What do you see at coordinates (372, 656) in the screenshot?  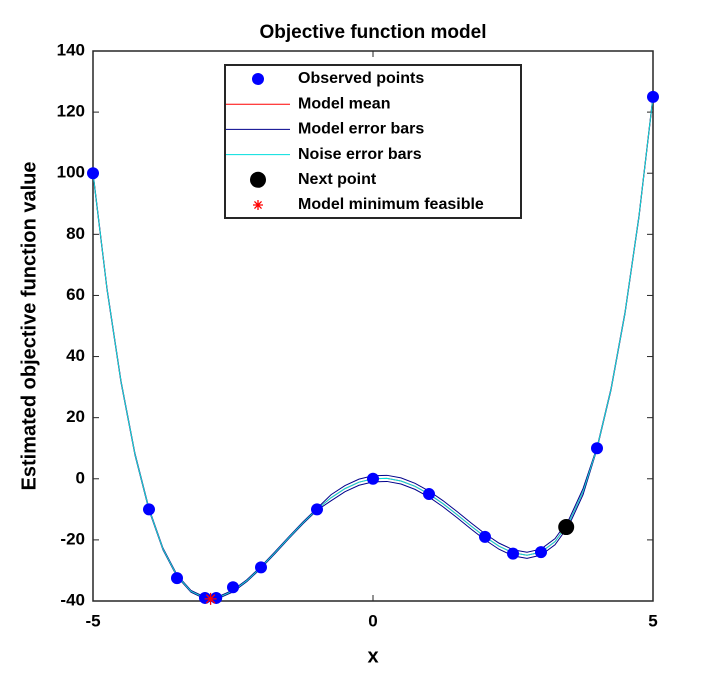 I see `x-axis-label: x` at bounding box center [372, 656].